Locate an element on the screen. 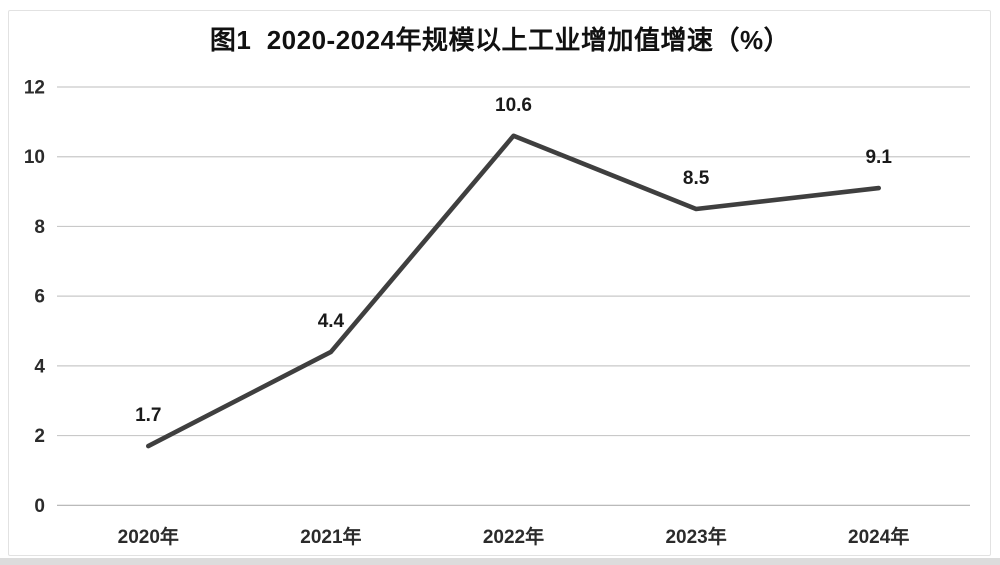 This screenshot has width=1000, height=565. y-axis-tick-label: 12 is located at coordinates (34, 88).